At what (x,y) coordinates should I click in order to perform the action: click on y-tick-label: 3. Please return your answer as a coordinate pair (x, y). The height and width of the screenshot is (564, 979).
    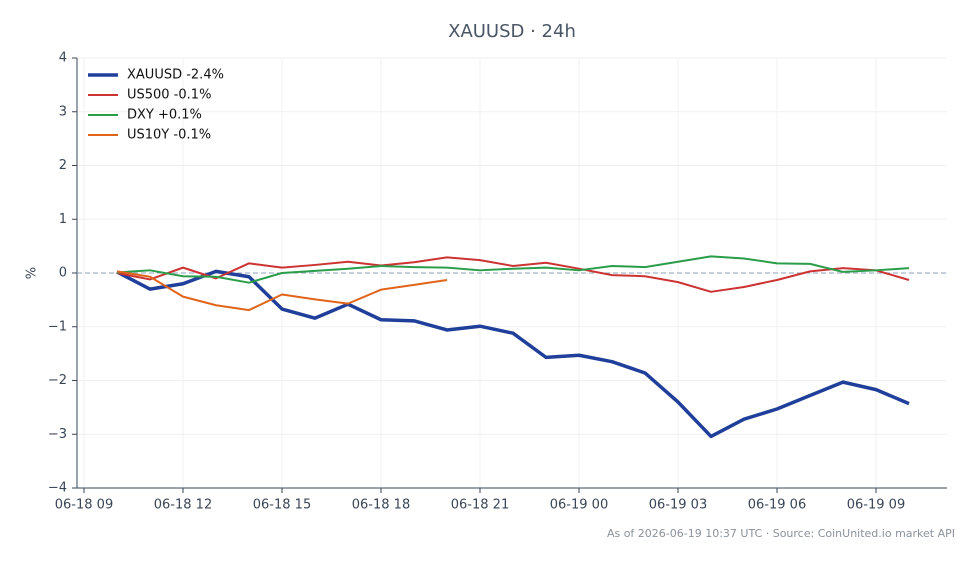
    Looking at the image, I should click on (63, 111).